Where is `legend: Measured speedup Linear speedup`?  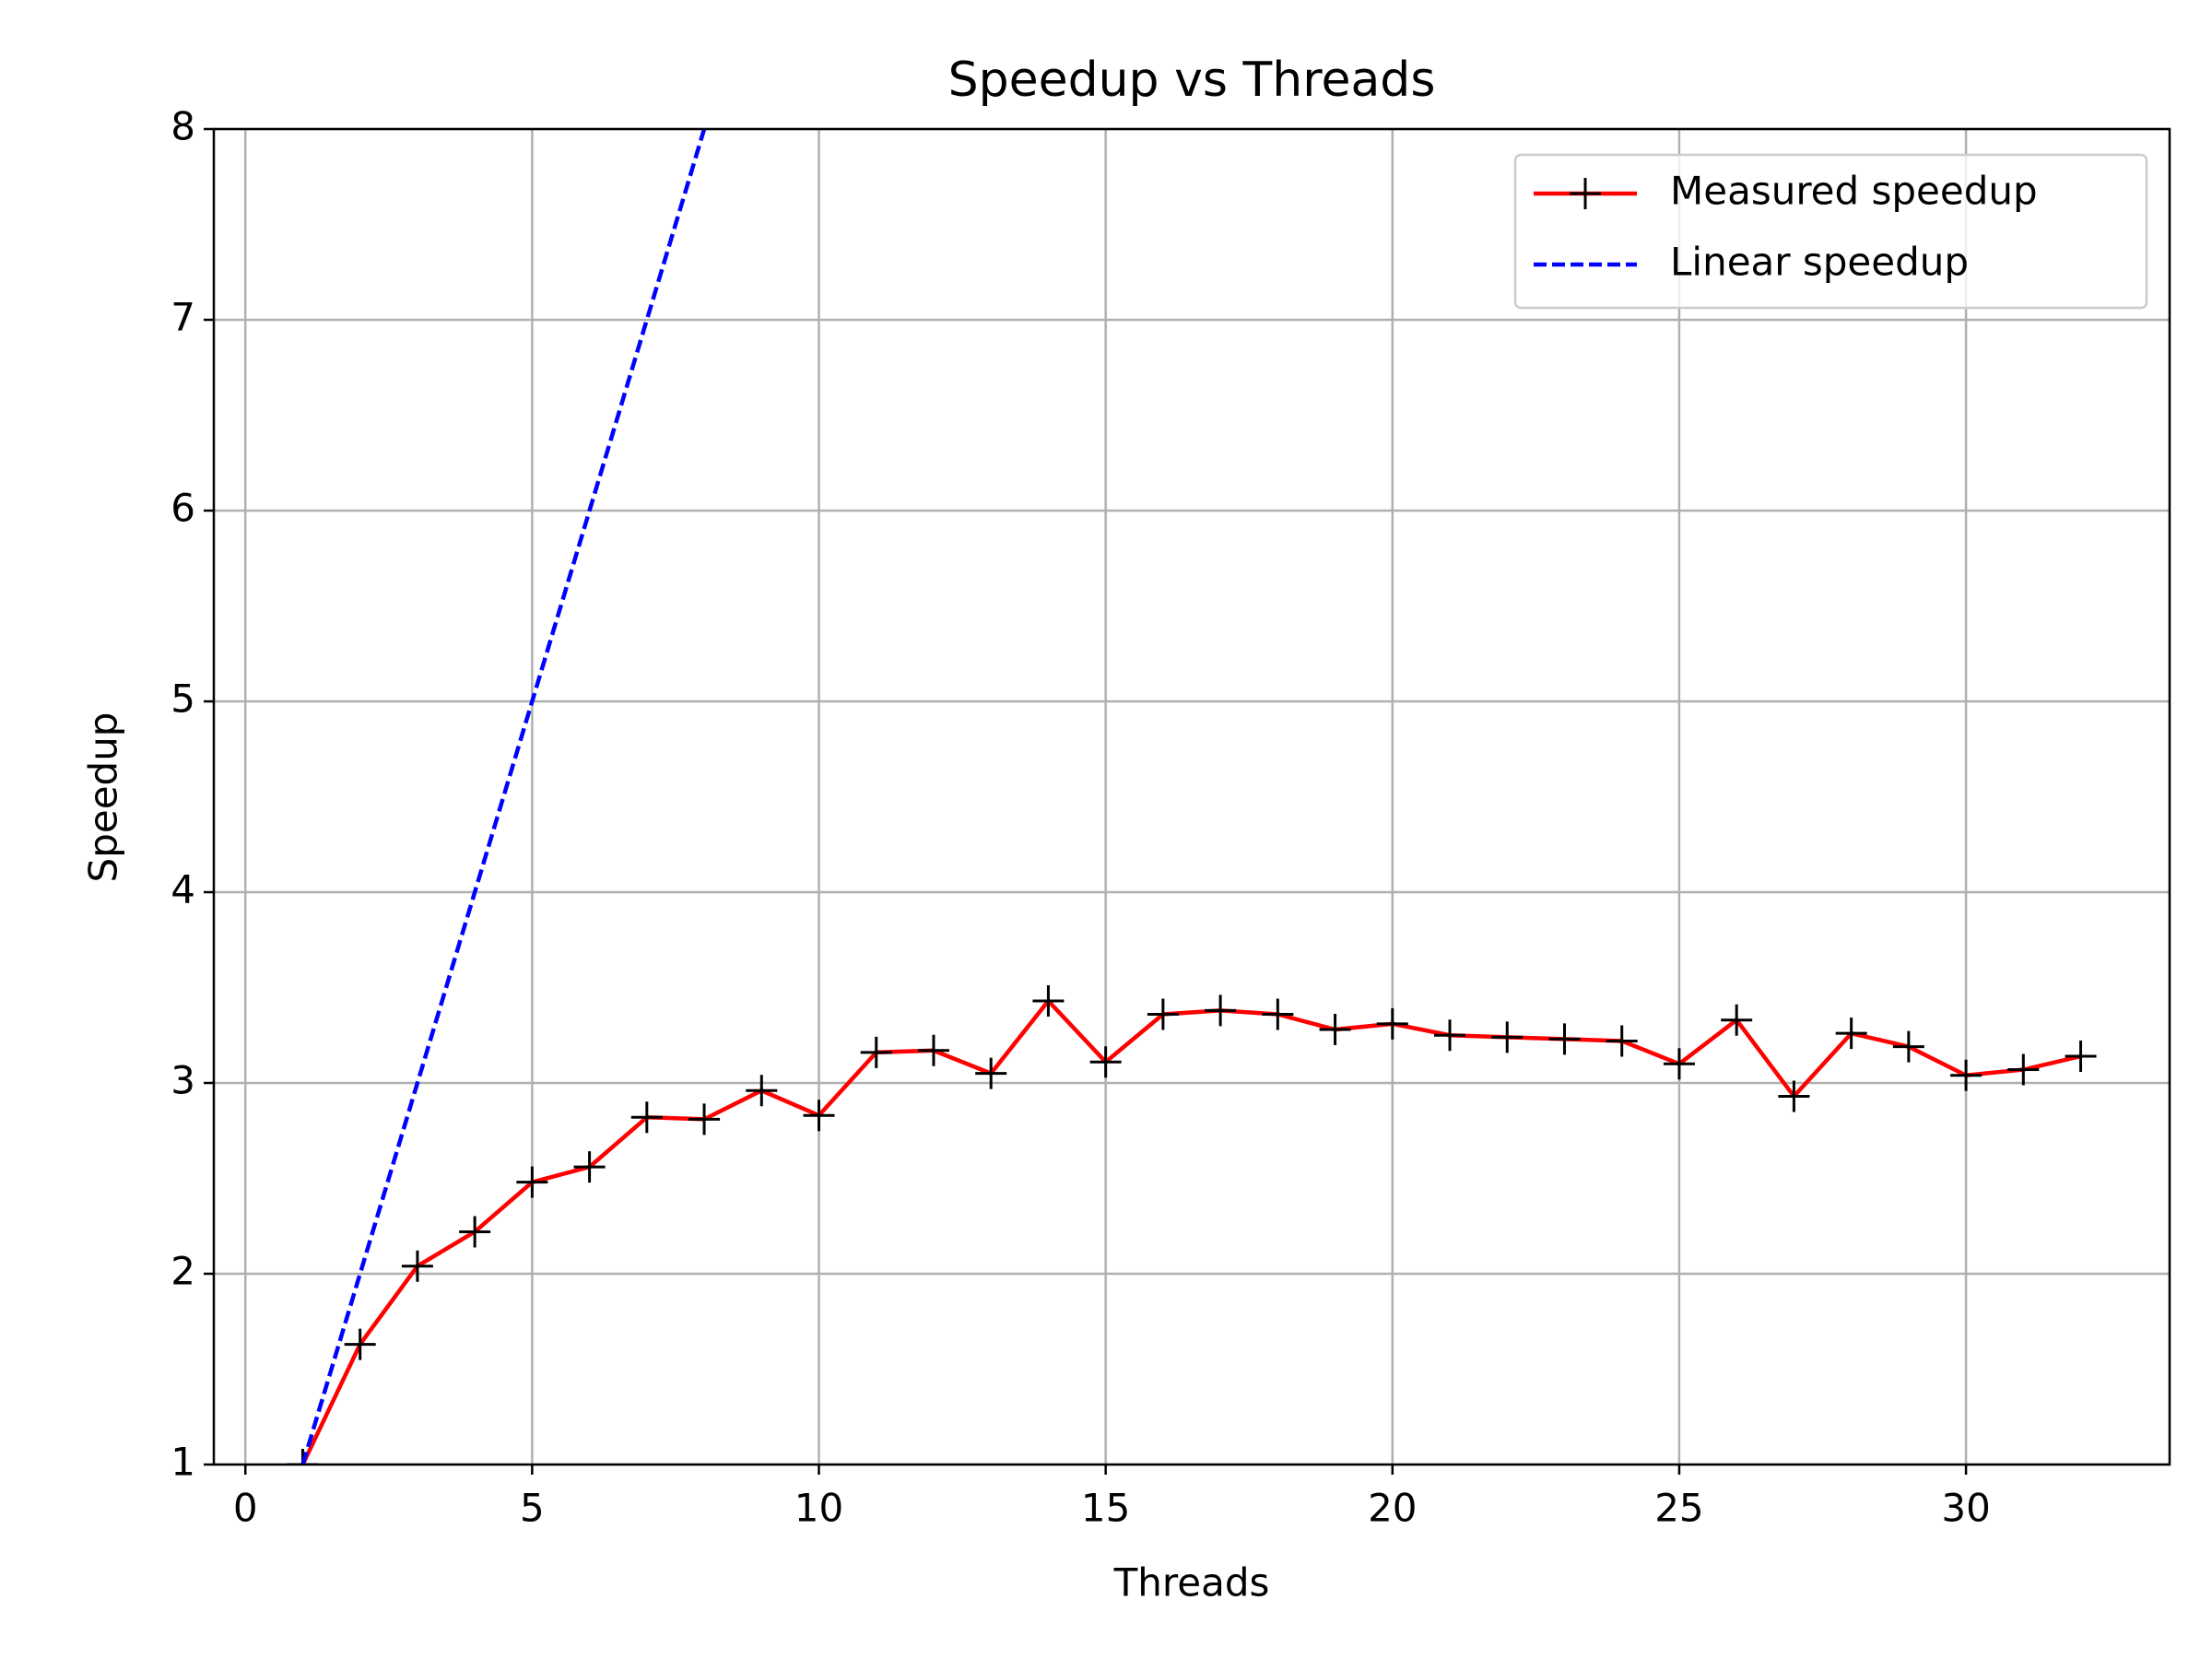
legend: Measured speedup Linear speedup is located at coordinates (1830, 231).